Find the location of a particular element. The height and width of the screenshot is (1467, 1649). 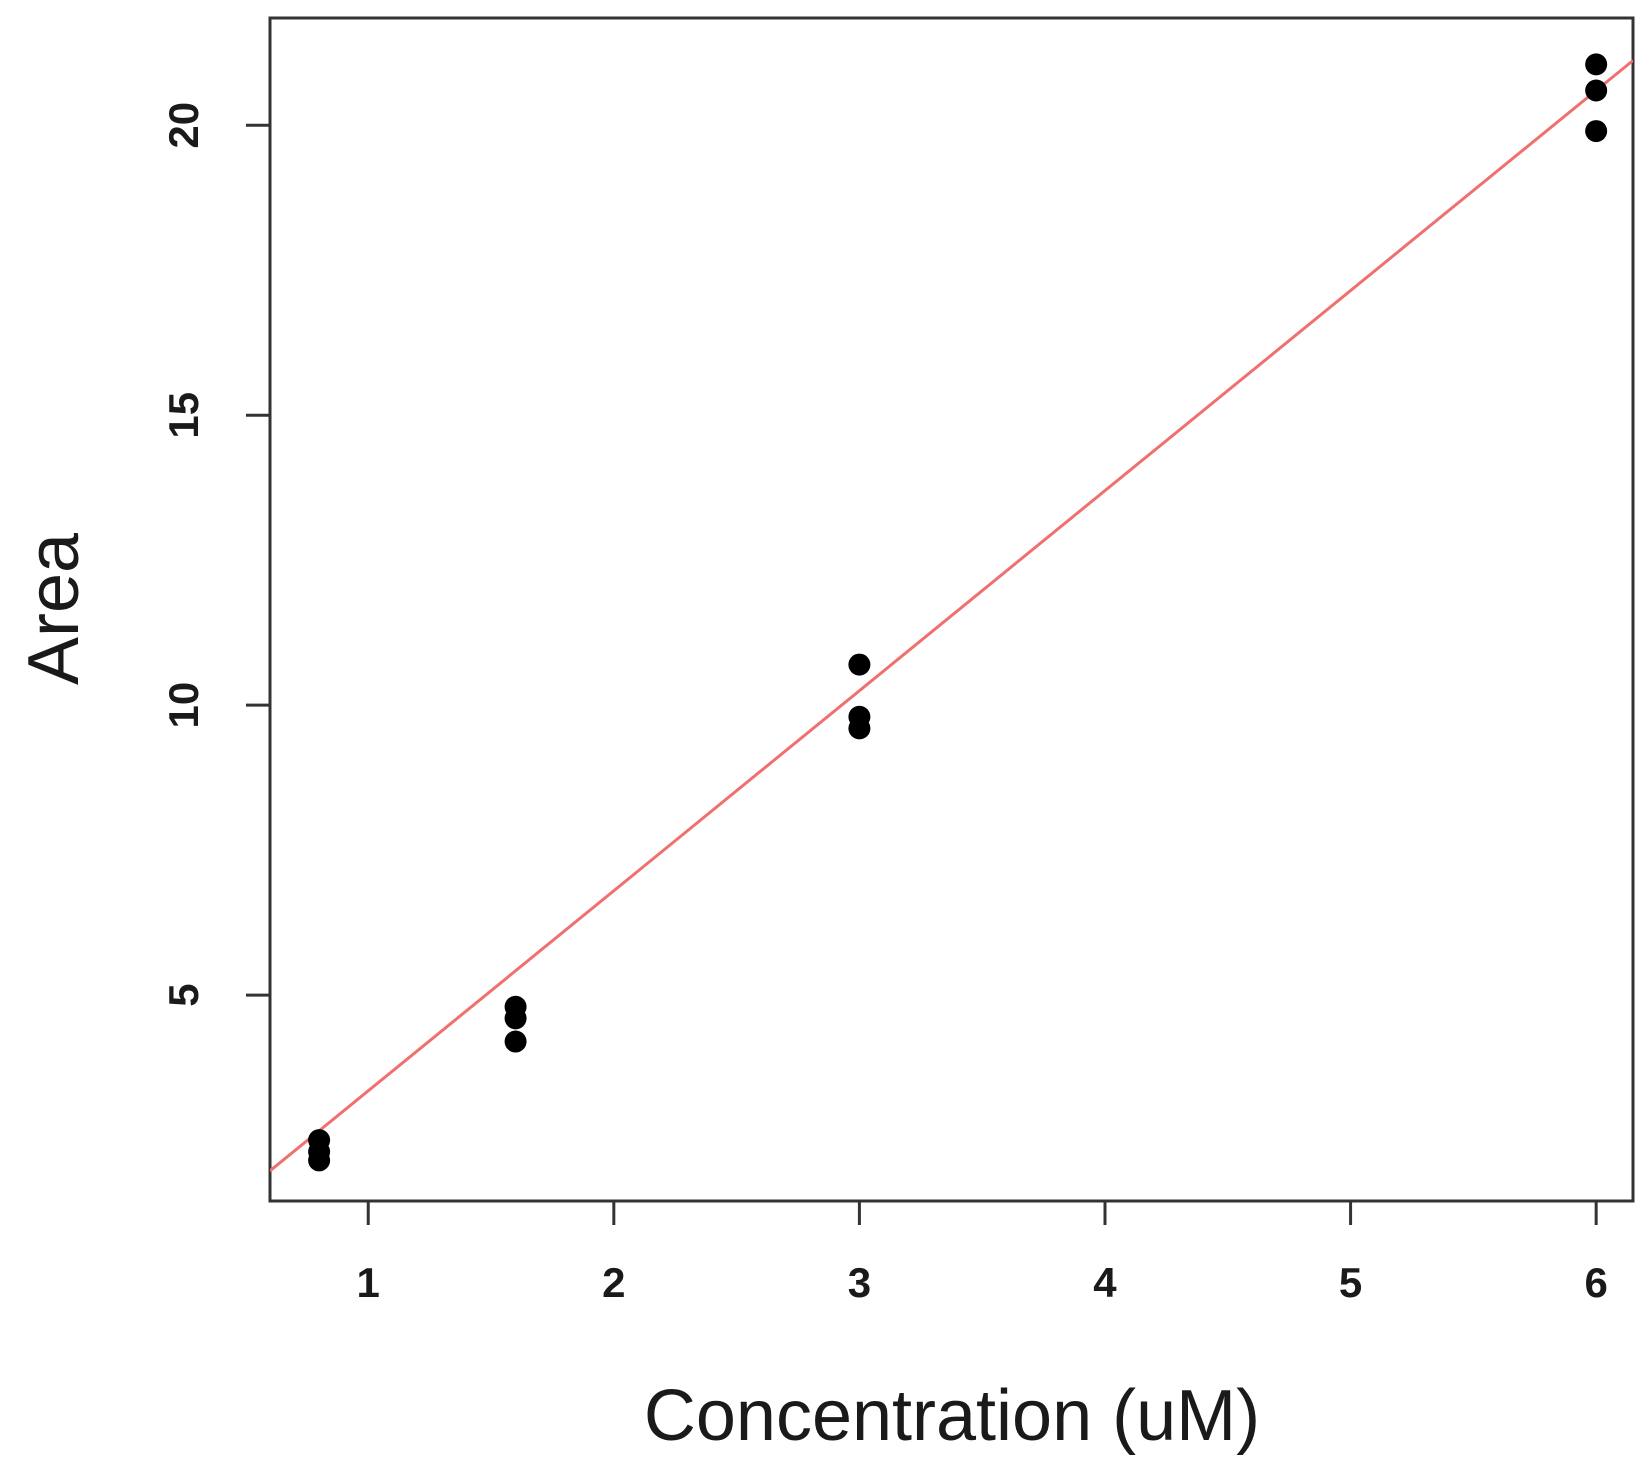

x-tick-label: 6 is located at coordinates (1595, 1282).